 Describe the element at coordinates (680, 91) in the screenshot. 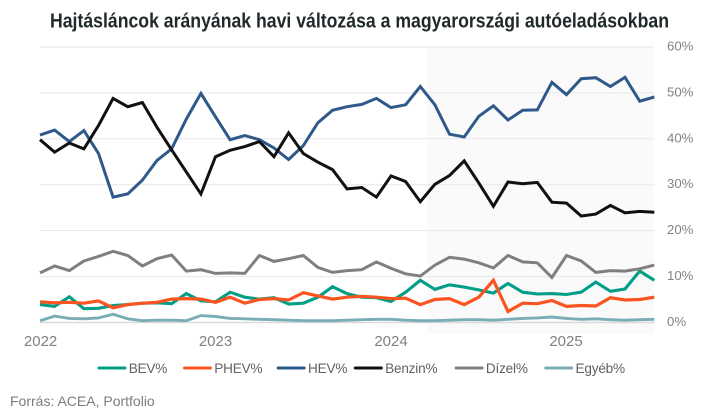

I see `svg-text: 50%` at that location.